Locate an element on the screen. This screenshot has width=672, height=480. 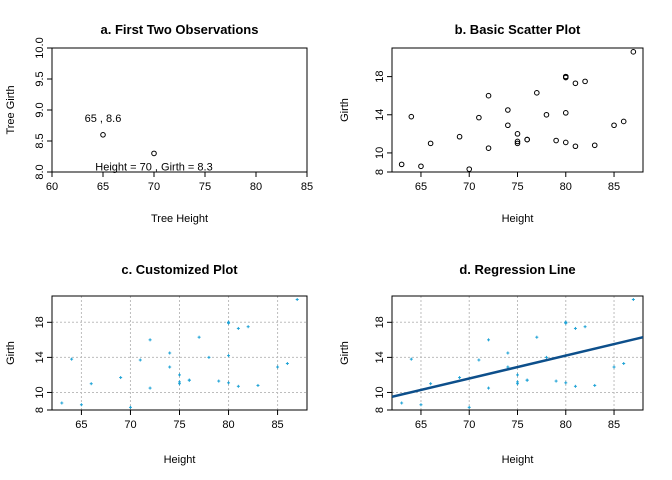
point-annotation: Height = 70 , Girth = 8.3 is located at coordinates (153, 167).